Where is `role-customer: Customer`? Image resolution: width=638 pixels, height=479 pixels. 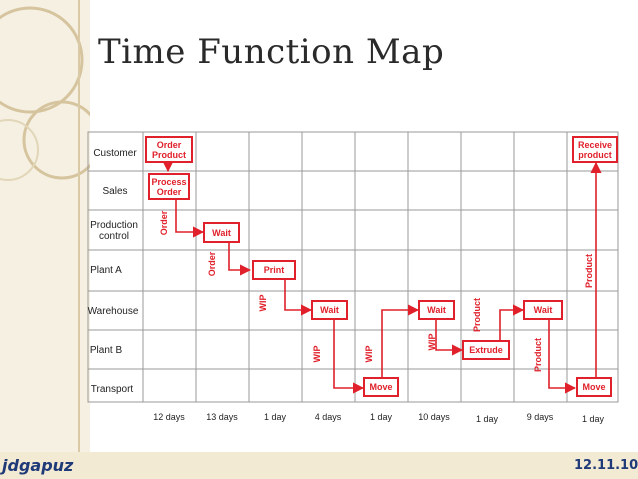 role-customer: Customer is located at coordinates (115, 153).